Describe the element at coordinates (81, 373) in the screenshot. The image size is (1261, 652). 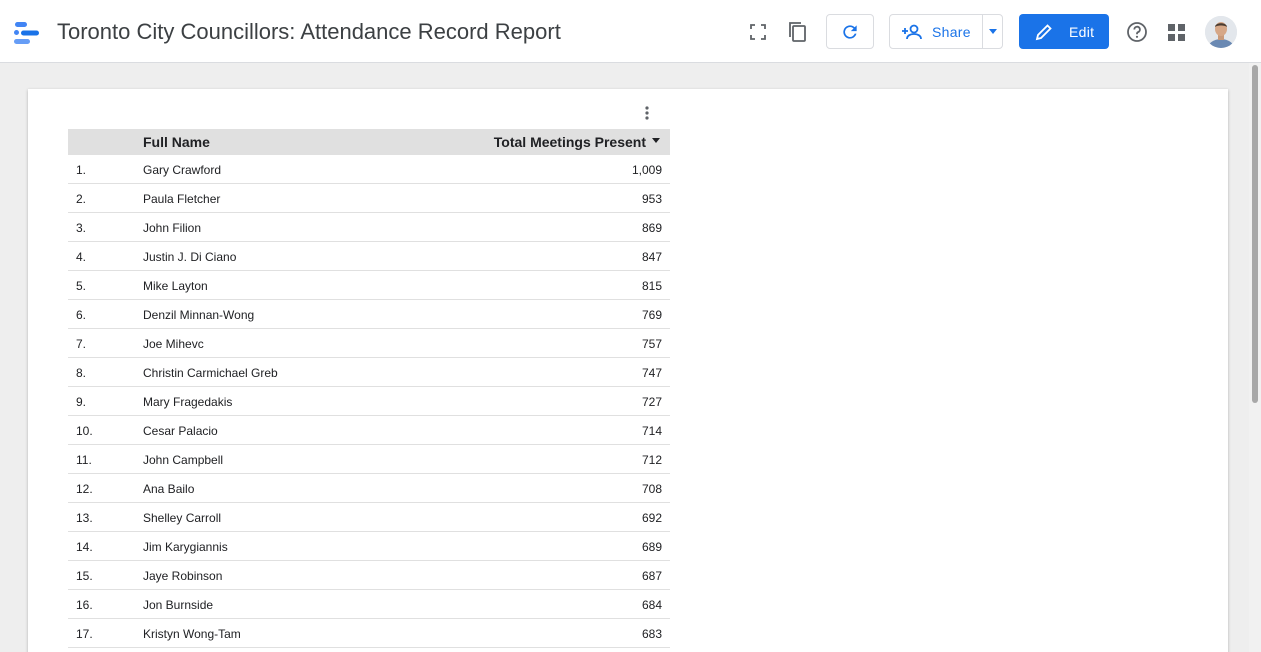
I see `row-index: 8.` at that location.